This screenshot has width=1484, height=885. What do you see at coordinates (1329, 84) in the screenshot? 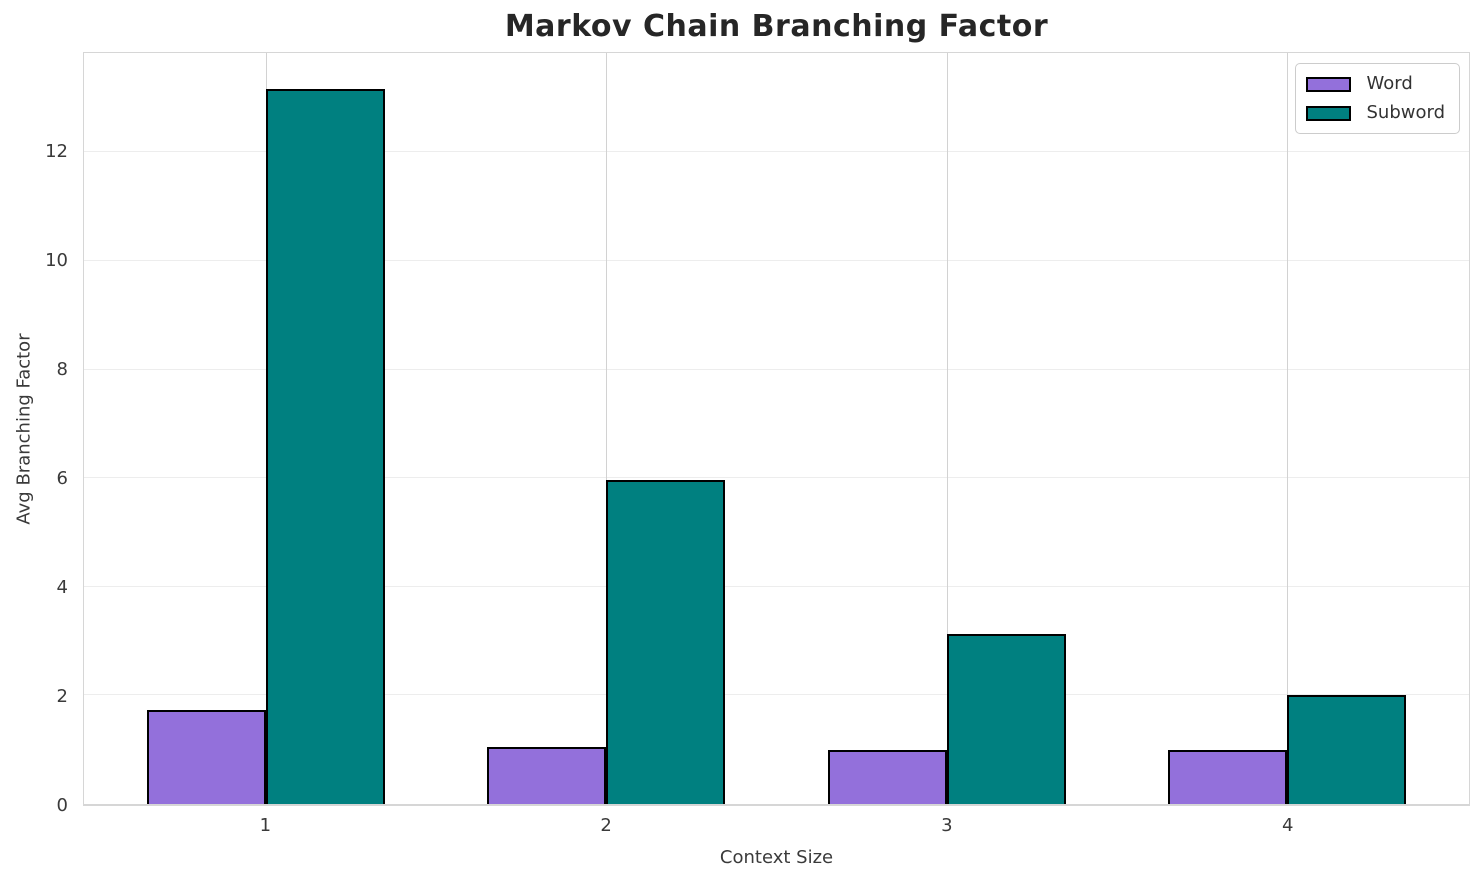
I see `legend-swatch-word` at bounding box center [1329, 84].